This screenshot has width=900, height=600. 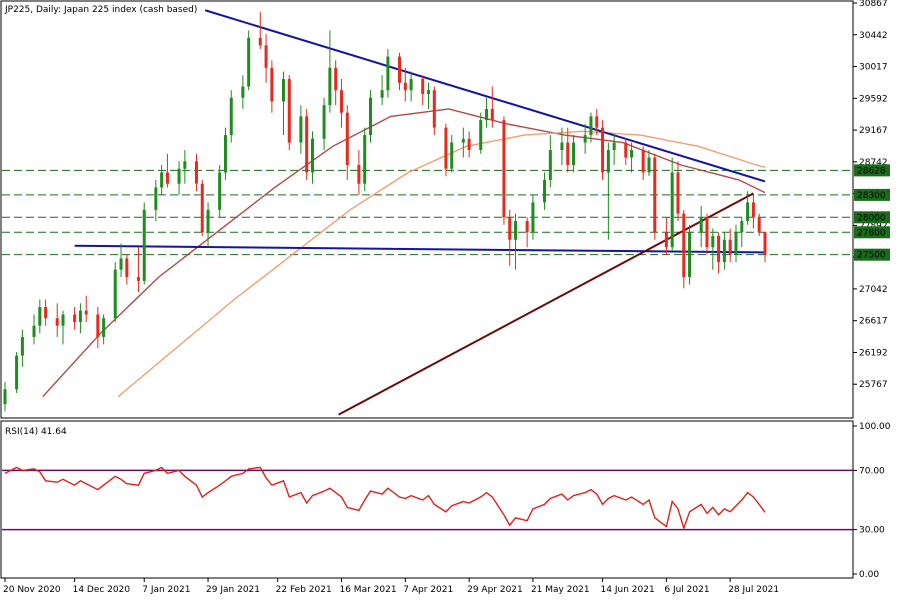 What do you see at coordinates (873, 4) in the screenshot?
I see `price-tick-label: 30867` at bounding box center [873, 4].